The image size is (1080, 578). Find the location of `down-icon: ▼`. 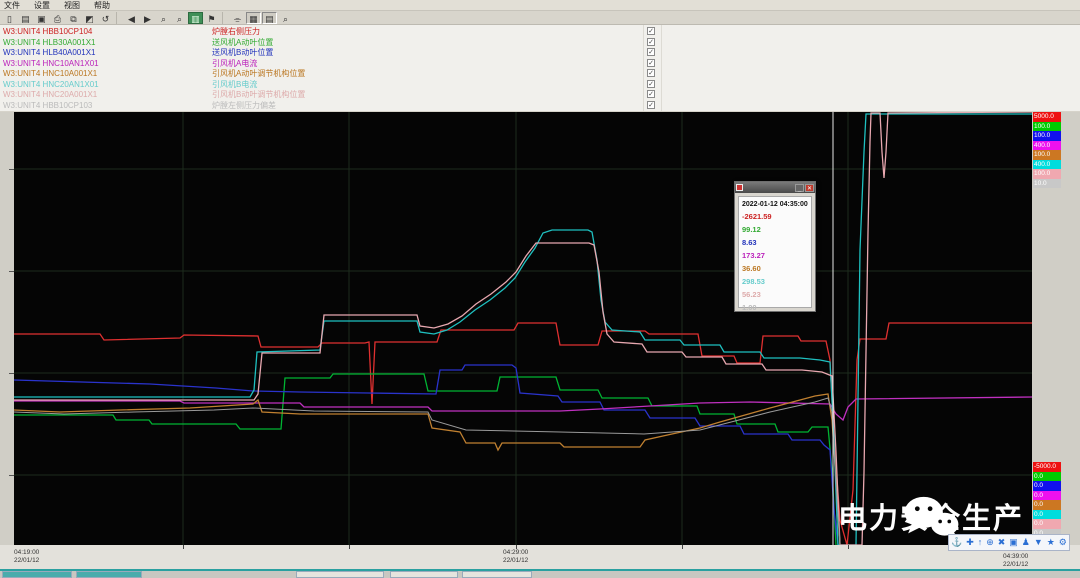

down-icon: ▼ is located at coordinates (1038, 542).